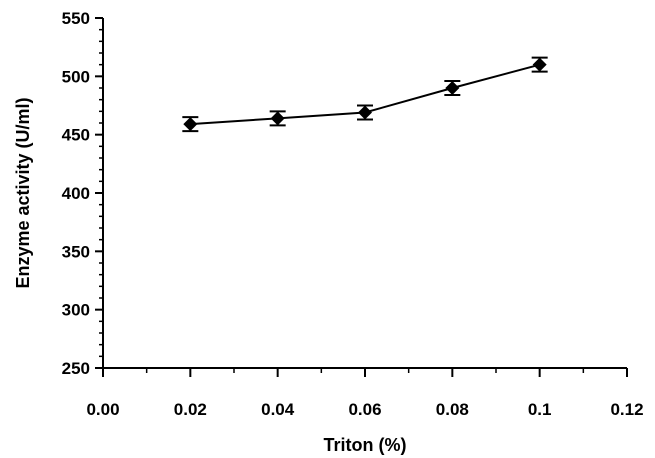 The width and height of the screenshot is (655, 458). I want to click on x-tick-label: 0.04, so click(278, 409).